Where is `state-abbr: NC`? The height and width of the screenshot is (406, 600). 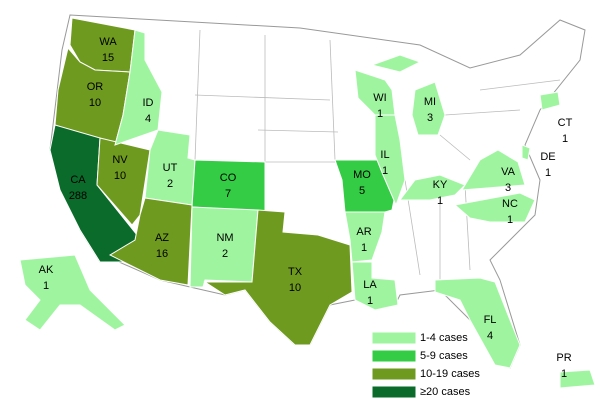
state-abbr: NC is located at coordinates (510, 204).